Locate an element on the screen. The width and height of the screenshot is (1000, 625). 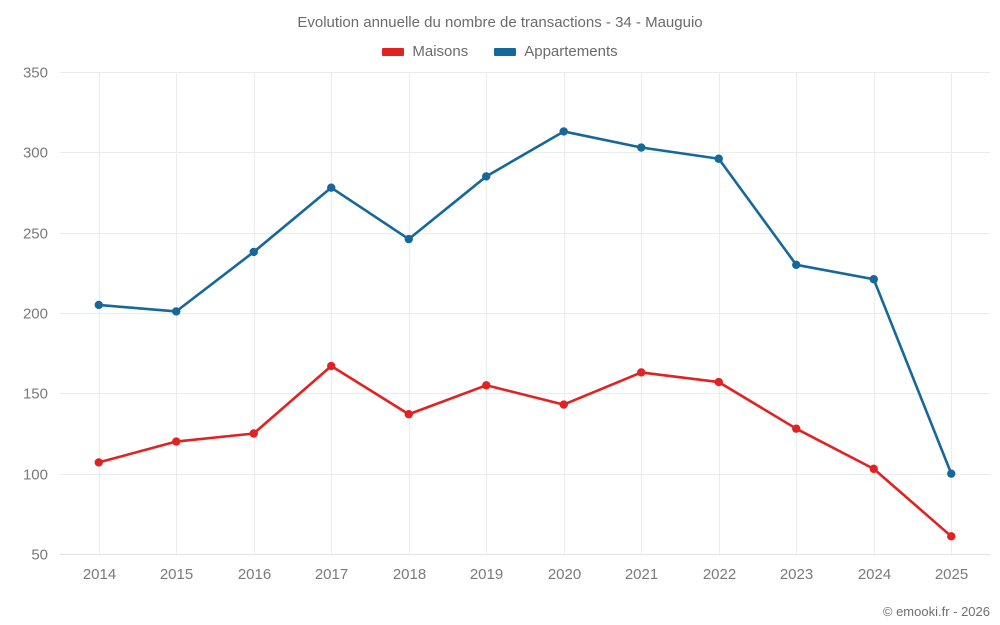
data-point: Appartements 2021: 303 is located at coordinates (641, 147).